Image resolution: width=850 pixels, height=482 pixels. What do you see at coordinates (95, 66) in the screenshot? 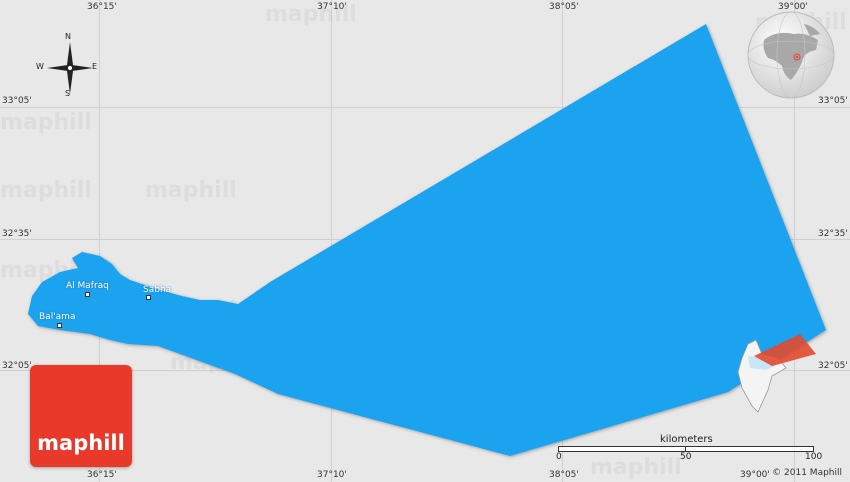
I see `compass-e: E` at bounding box center [95, 66].